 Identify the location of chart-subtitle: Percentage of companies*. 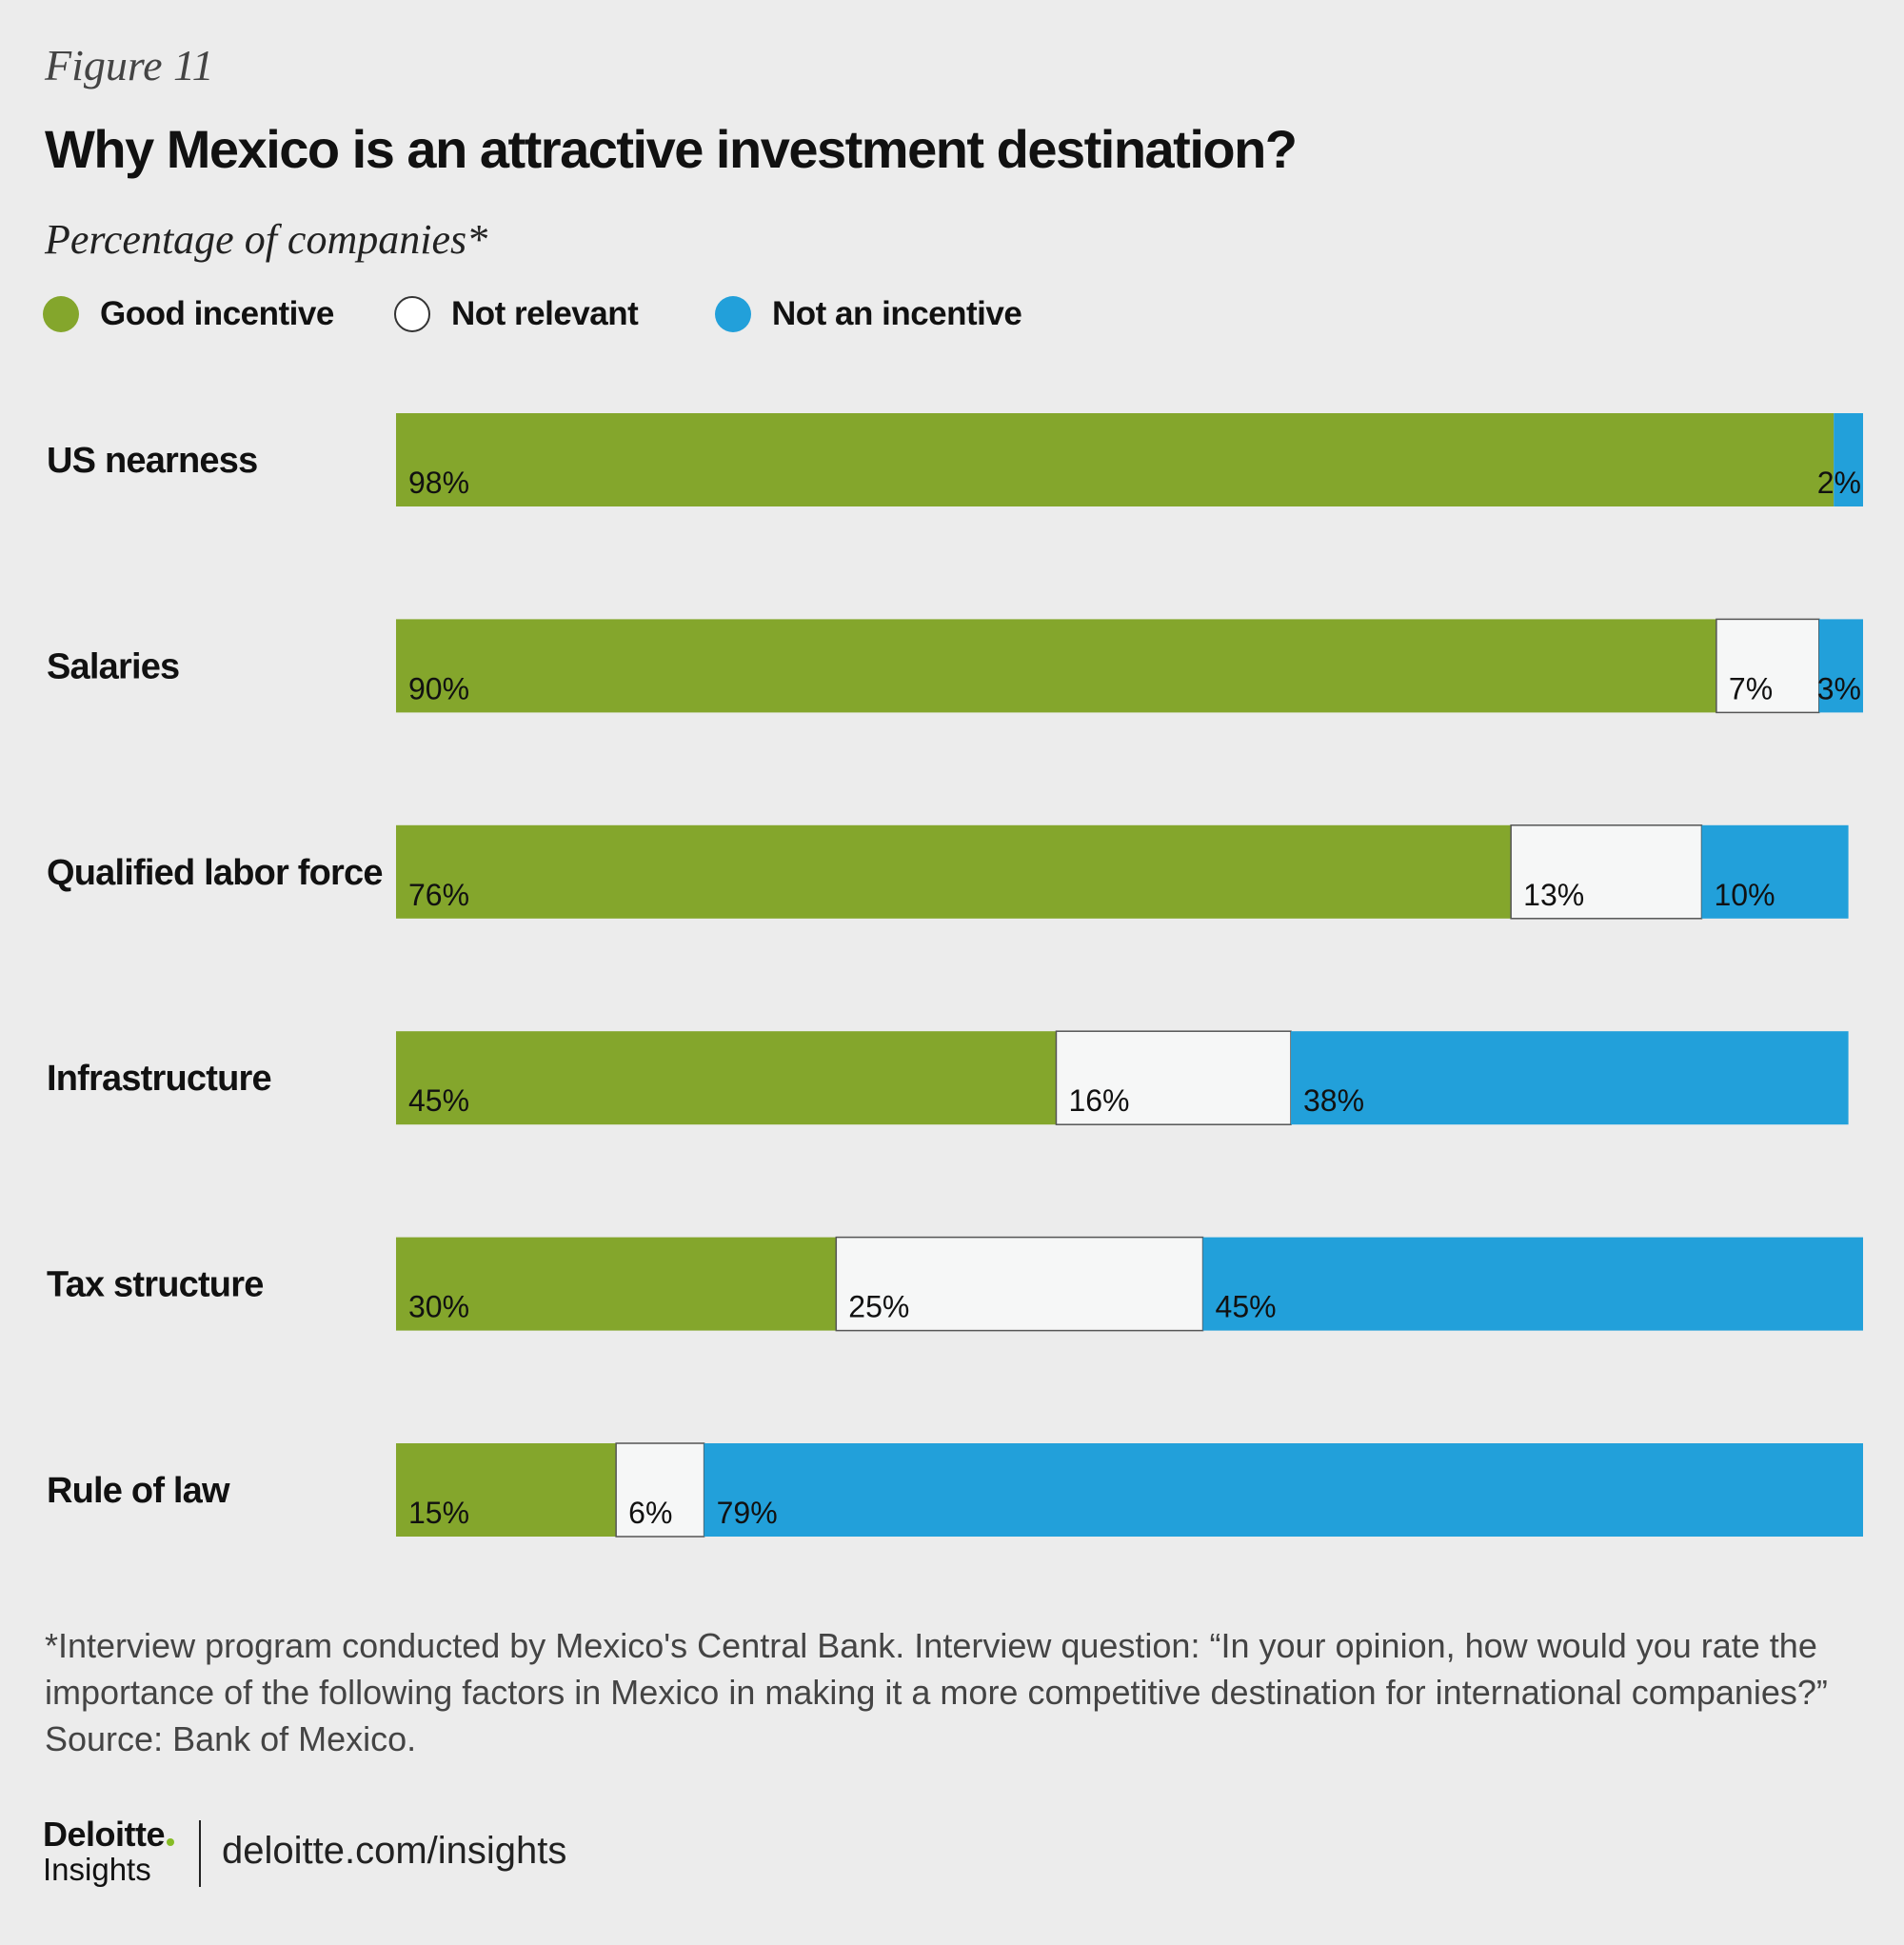
(266, 239).